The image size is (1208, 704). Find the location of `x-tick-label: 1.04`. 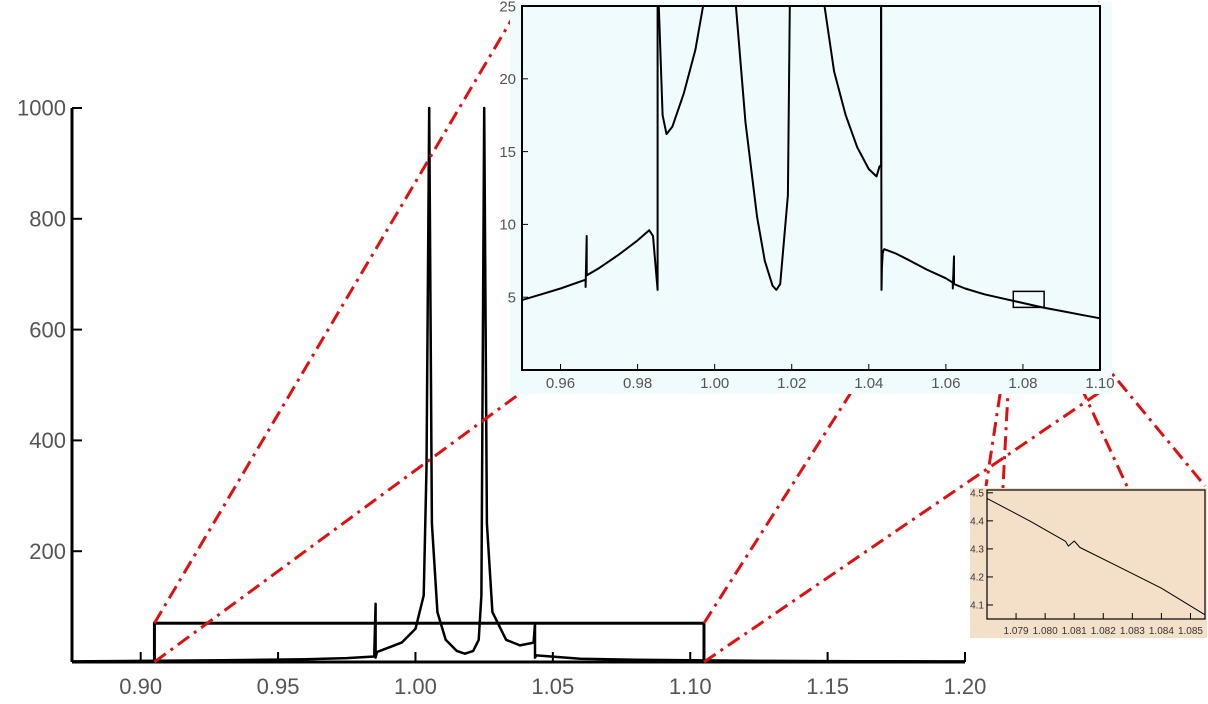

x-tick-label: 1.04 is located at coordinates (868, 383).